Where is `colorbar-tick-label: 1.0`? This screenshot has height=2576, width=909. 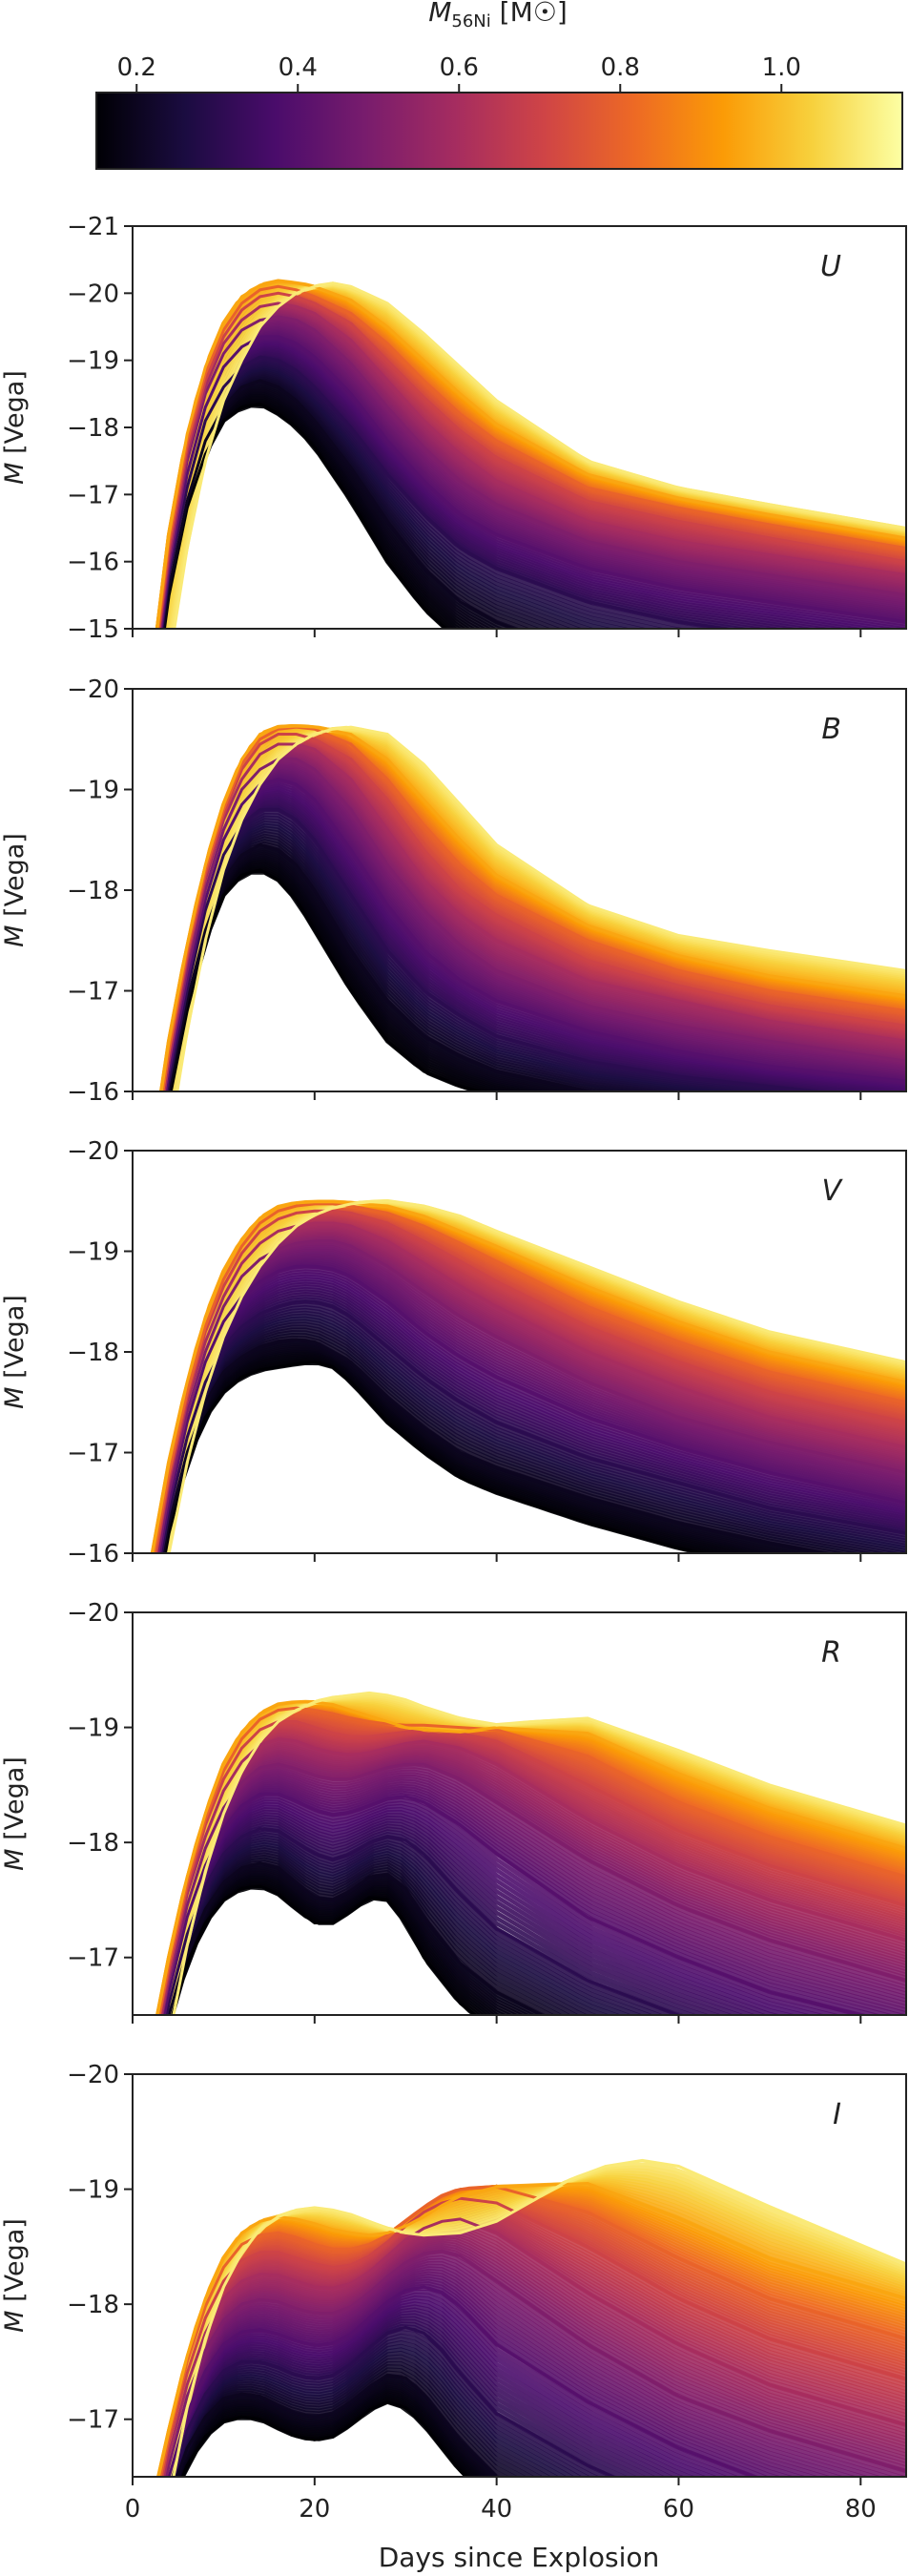
colorbar-tick-label: 1.0 is located at coordinates (781, 67).